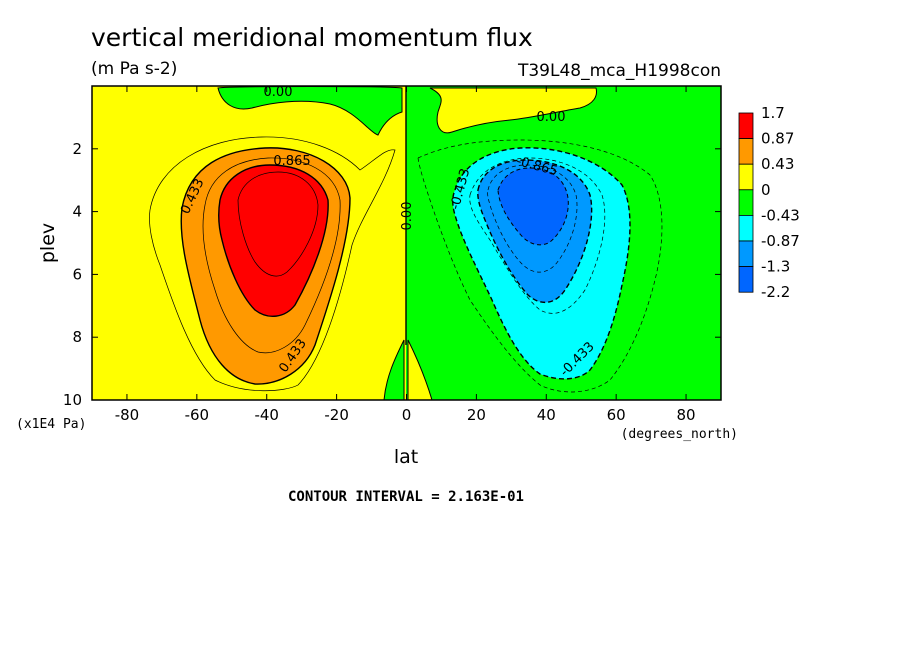 This screenshot has height=654, width=904. I want to click on contour-label-2: 0.00, so click(551, 117).